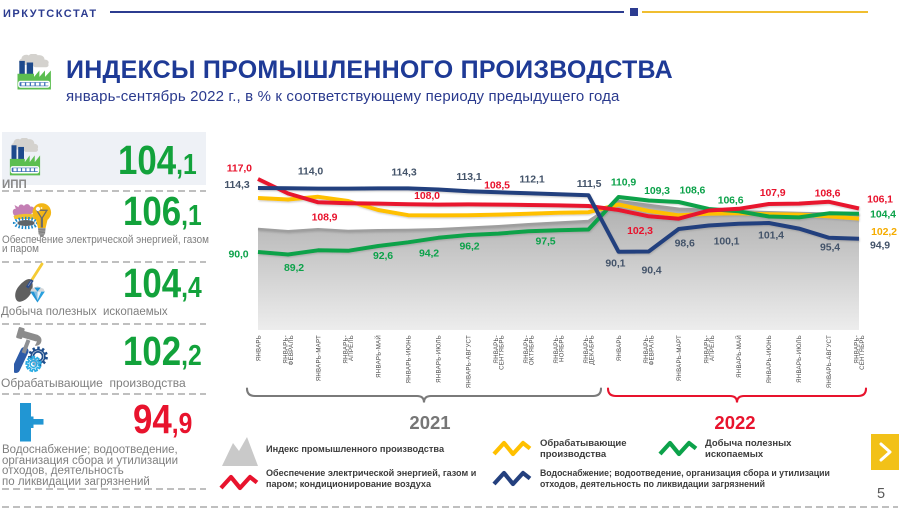 This screenshot has width=900, height=510. What do you see at coordinates (880, 246) in the screenshot?
I see `svg-text: 94,9` at bounding box center [880, 246].